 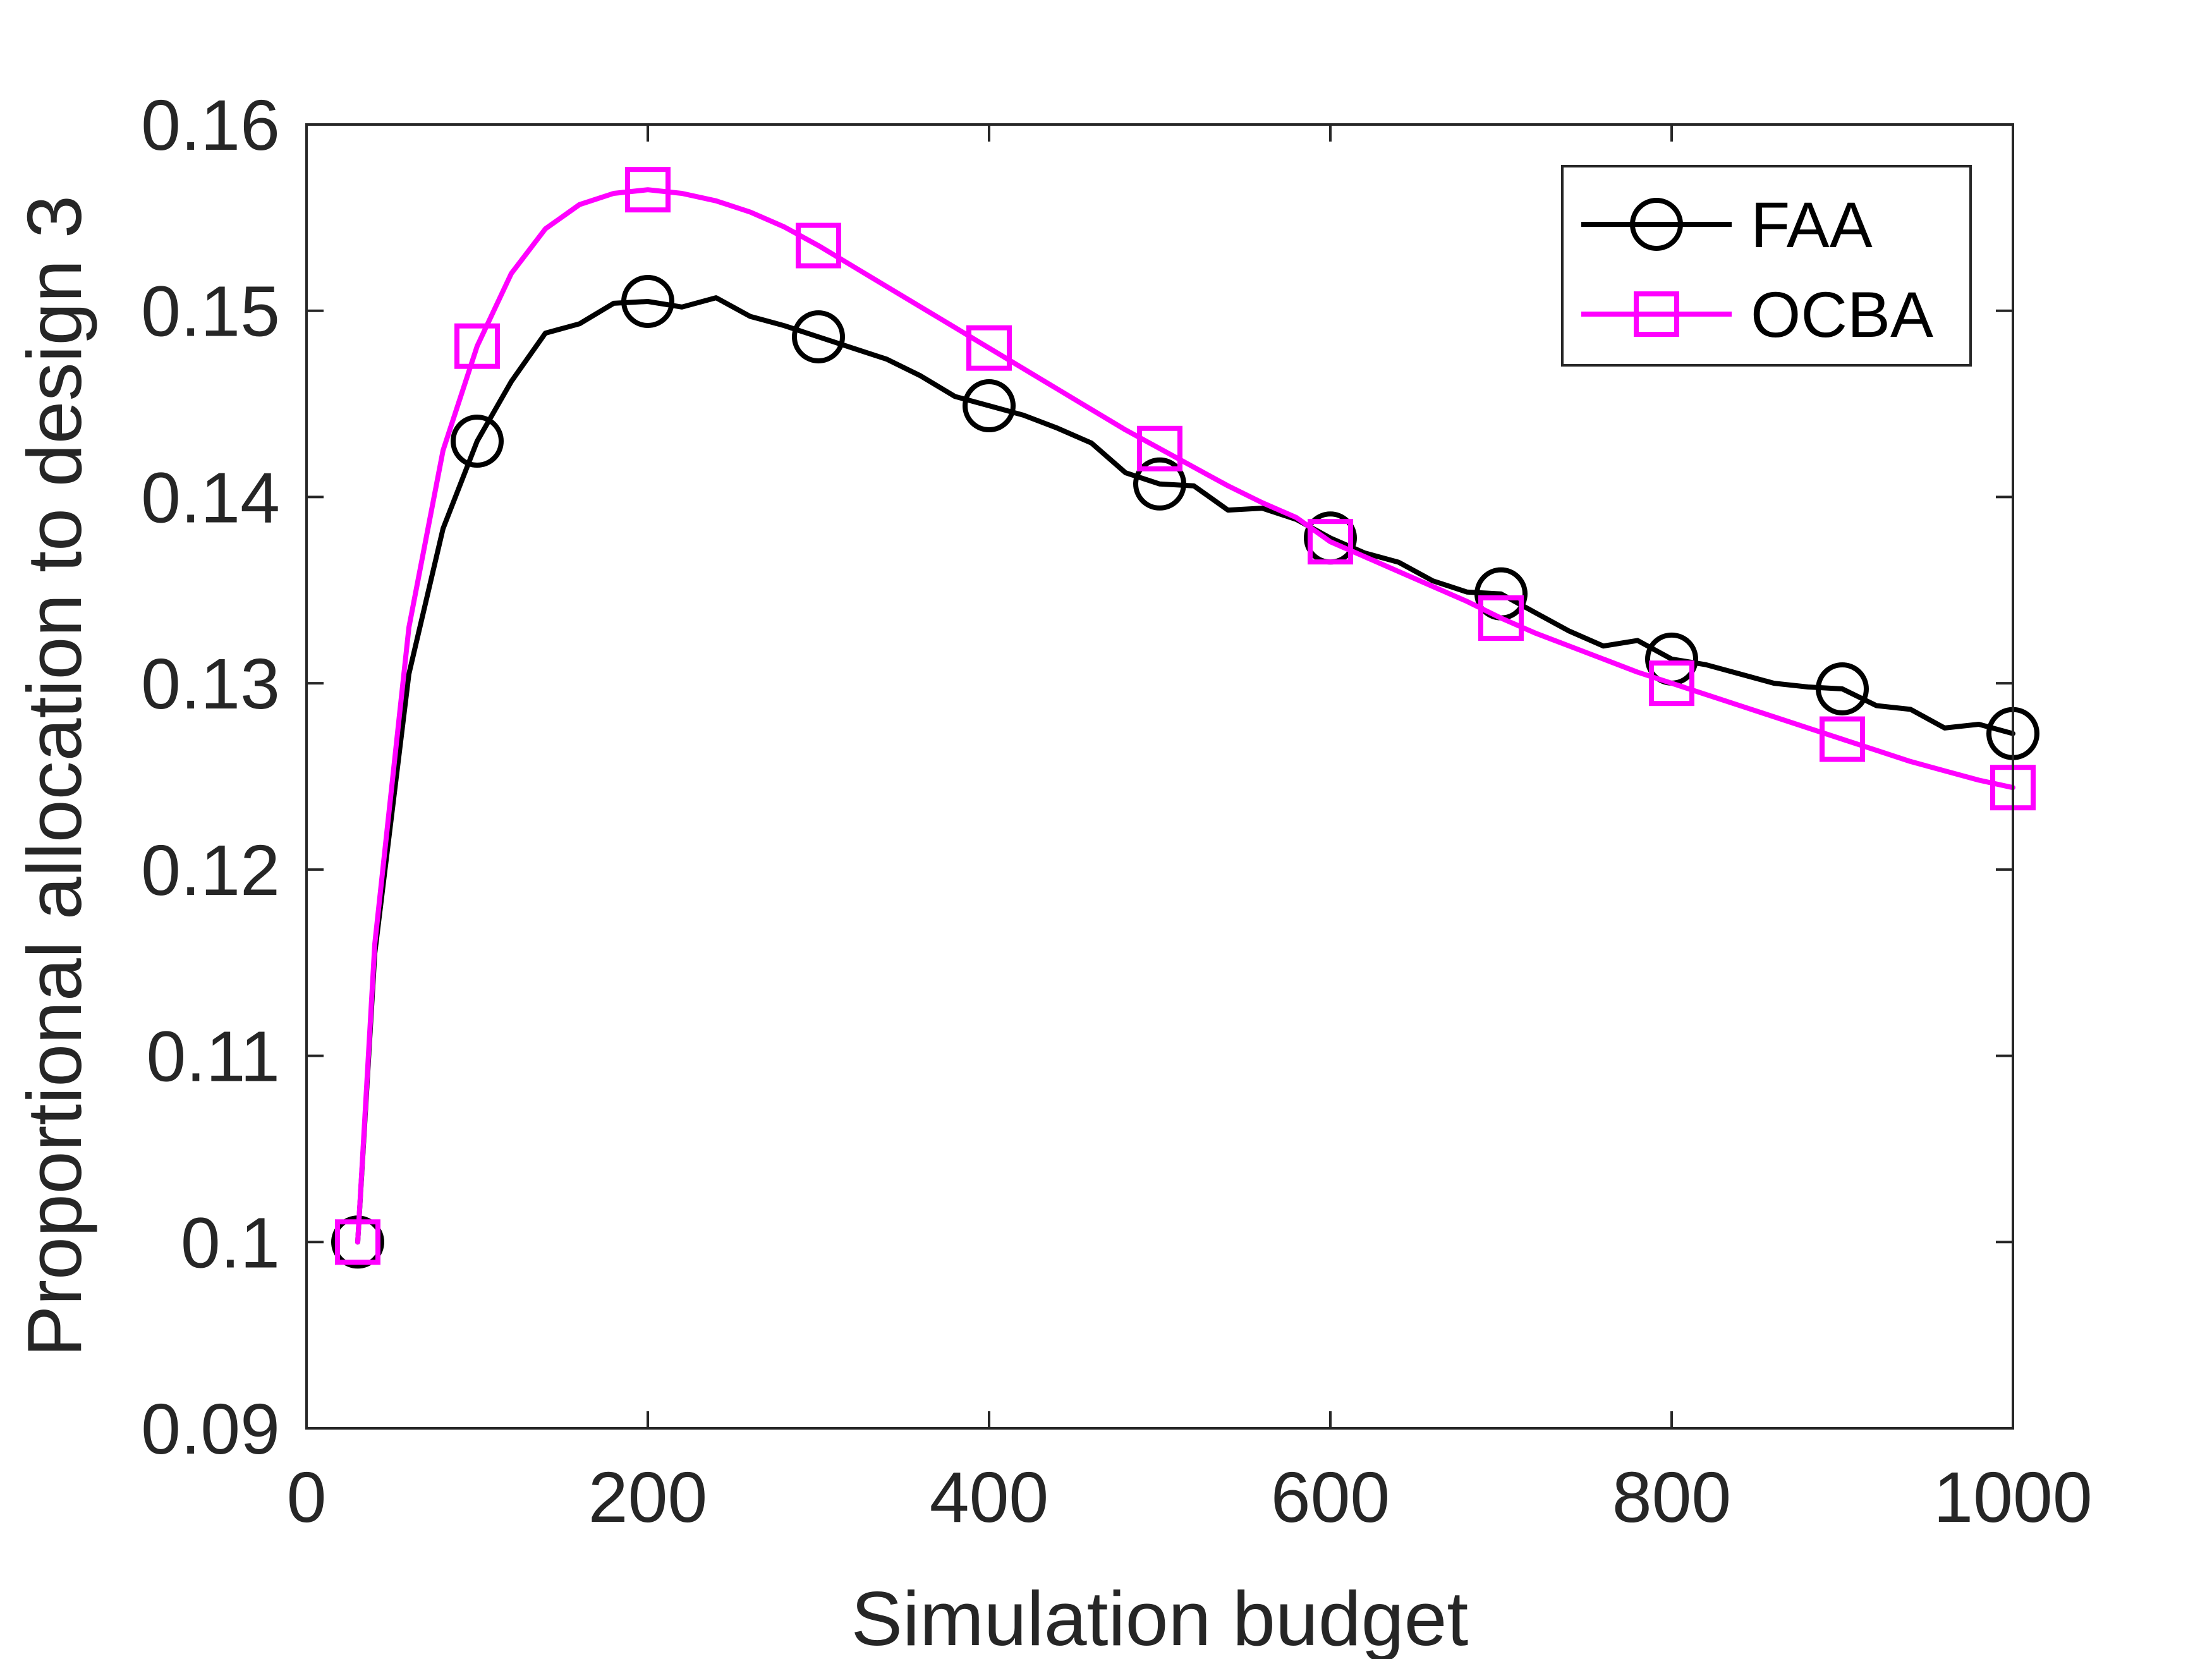 I want to click on y-tick-label: 0.09, so click(x=210, y=1429).